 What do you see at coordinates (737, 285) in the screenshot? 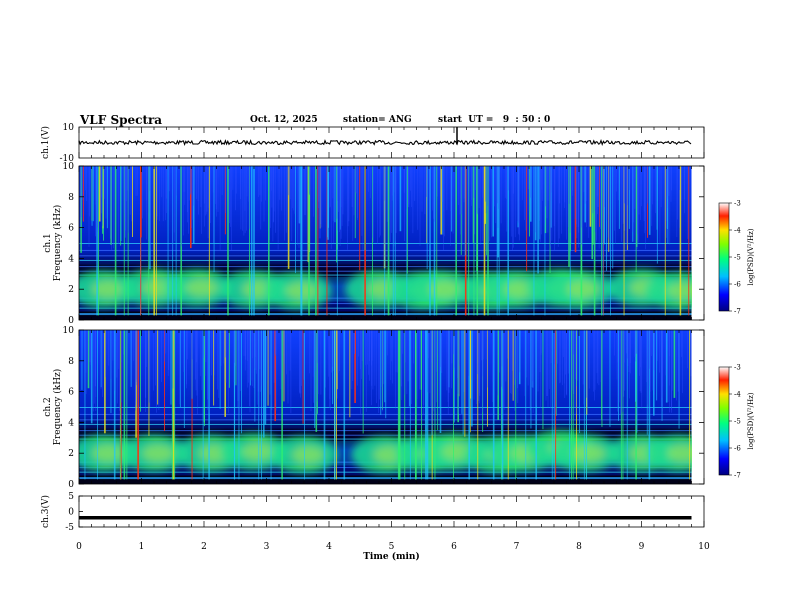
I see `ch1-colorbar-tick-label: -6` at bounding box center [737, 285].